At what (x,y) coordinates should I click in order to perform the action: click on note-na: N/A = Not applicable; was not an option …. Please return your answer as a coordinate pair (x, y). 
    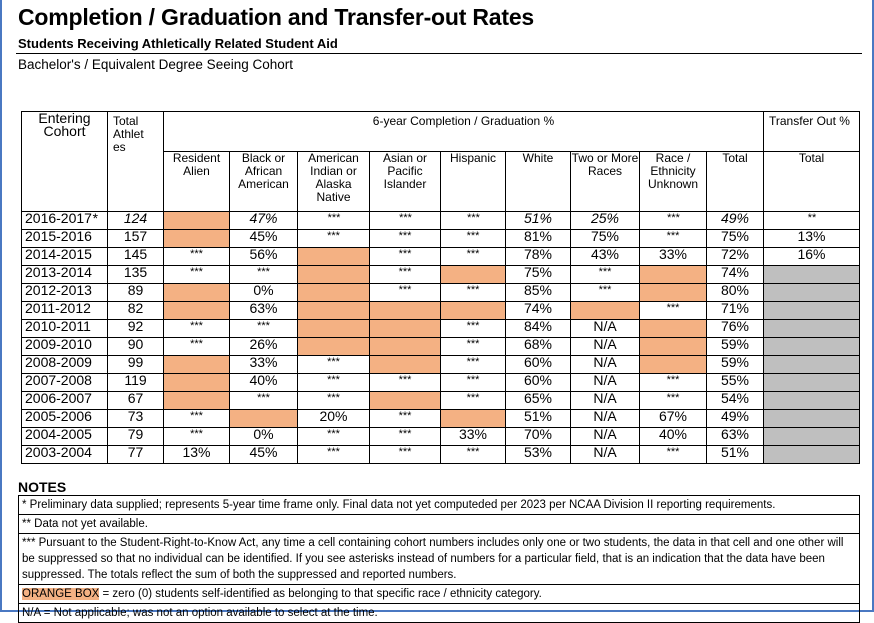
    Looking at the image, I should click on (439, 613).